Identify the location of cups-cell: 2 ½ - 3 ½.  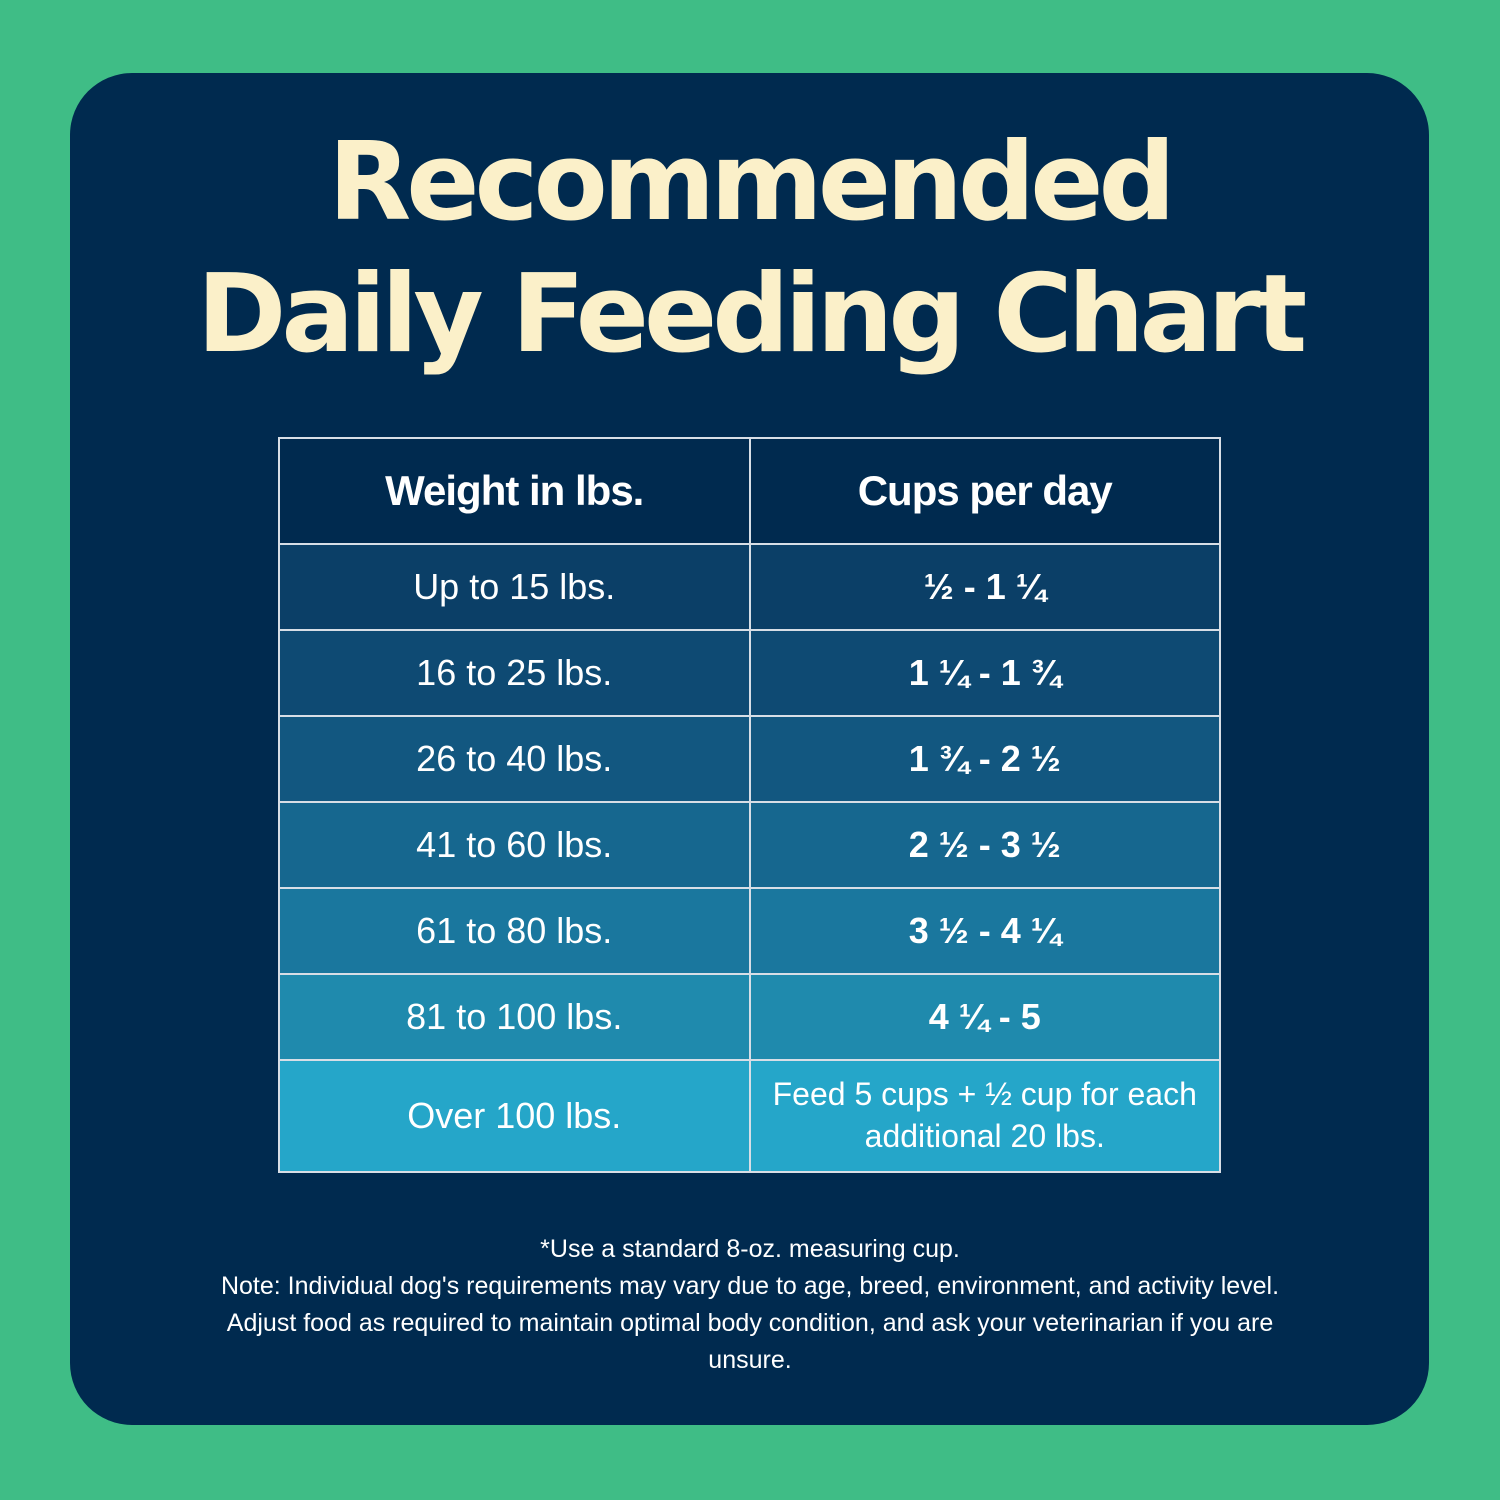
(984, 845).